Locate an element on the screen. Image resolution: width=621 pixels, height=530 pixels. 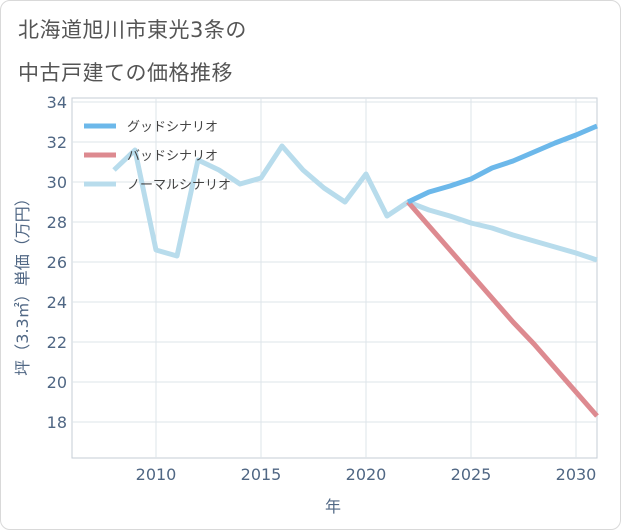
y-tick-label: 32 is located at coordinates (57, 142).